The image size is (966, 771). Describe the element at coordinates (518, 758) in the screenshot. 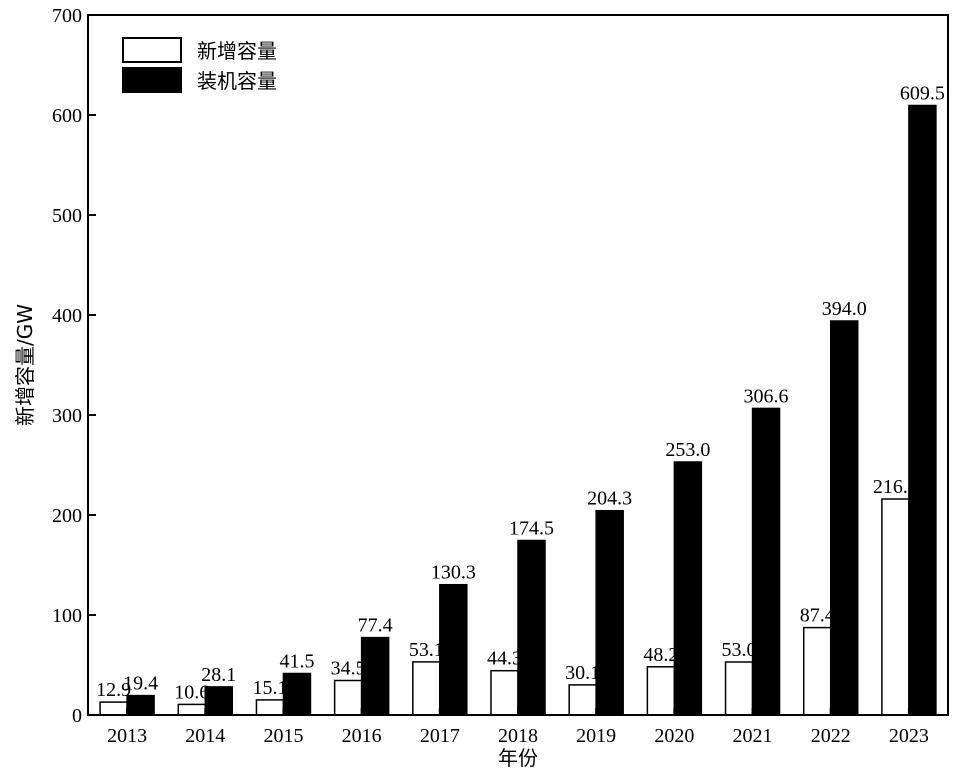

I see `x-axis-title: 年份` at that location.